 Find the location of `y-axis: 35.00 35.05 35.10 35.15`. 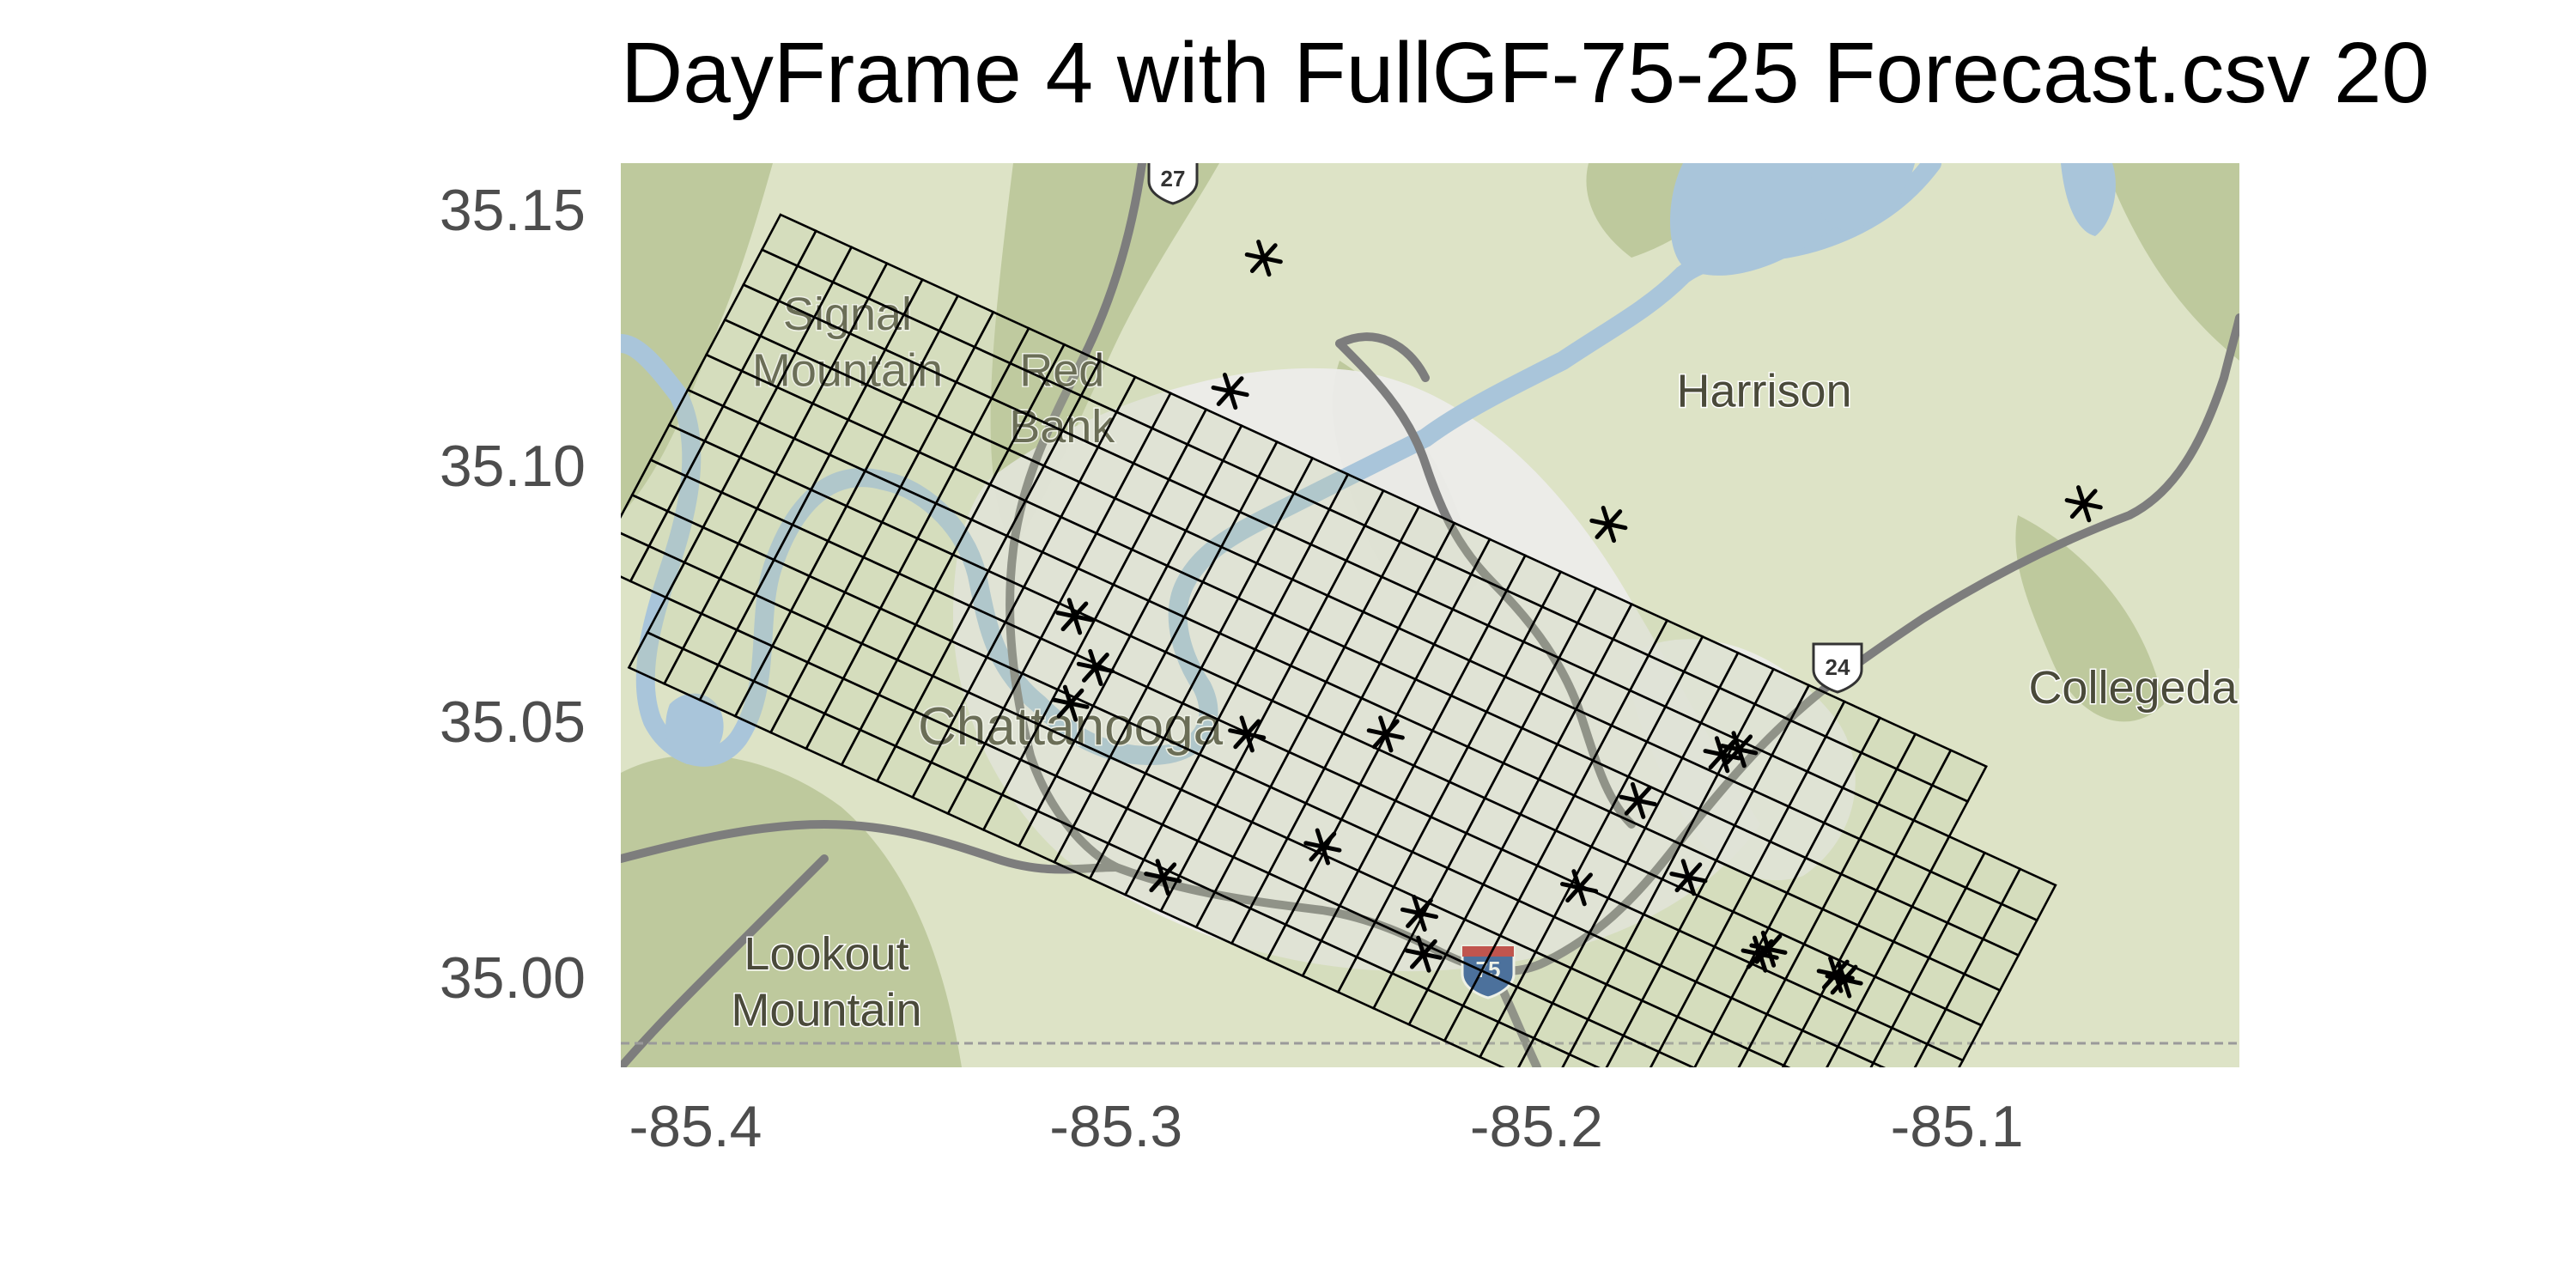

y-axis: 35.00 35.05 35.10 35.15 is located at coordinates (513, 594).